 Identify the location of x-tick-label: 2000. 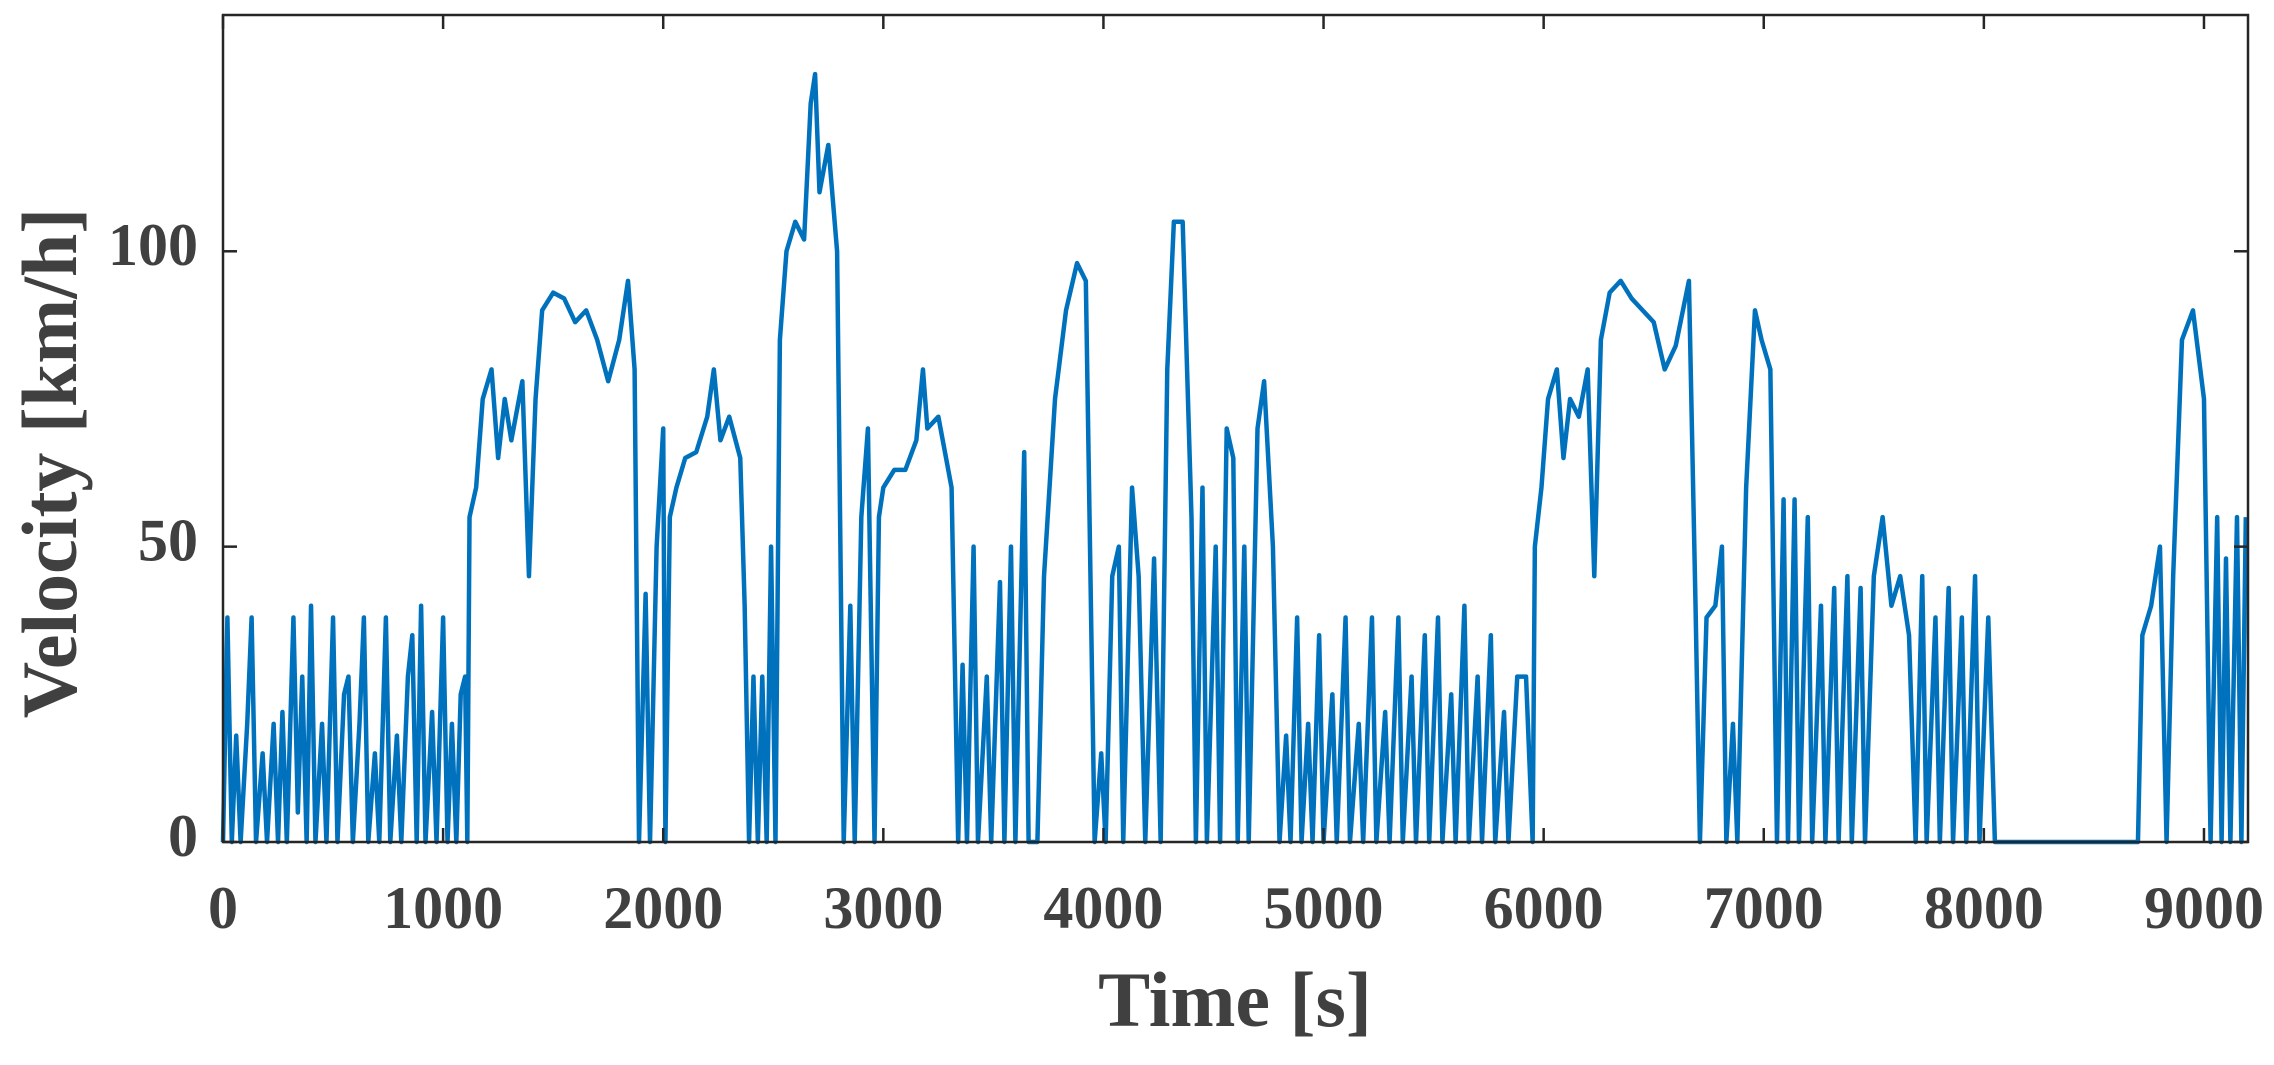
(663, 908).